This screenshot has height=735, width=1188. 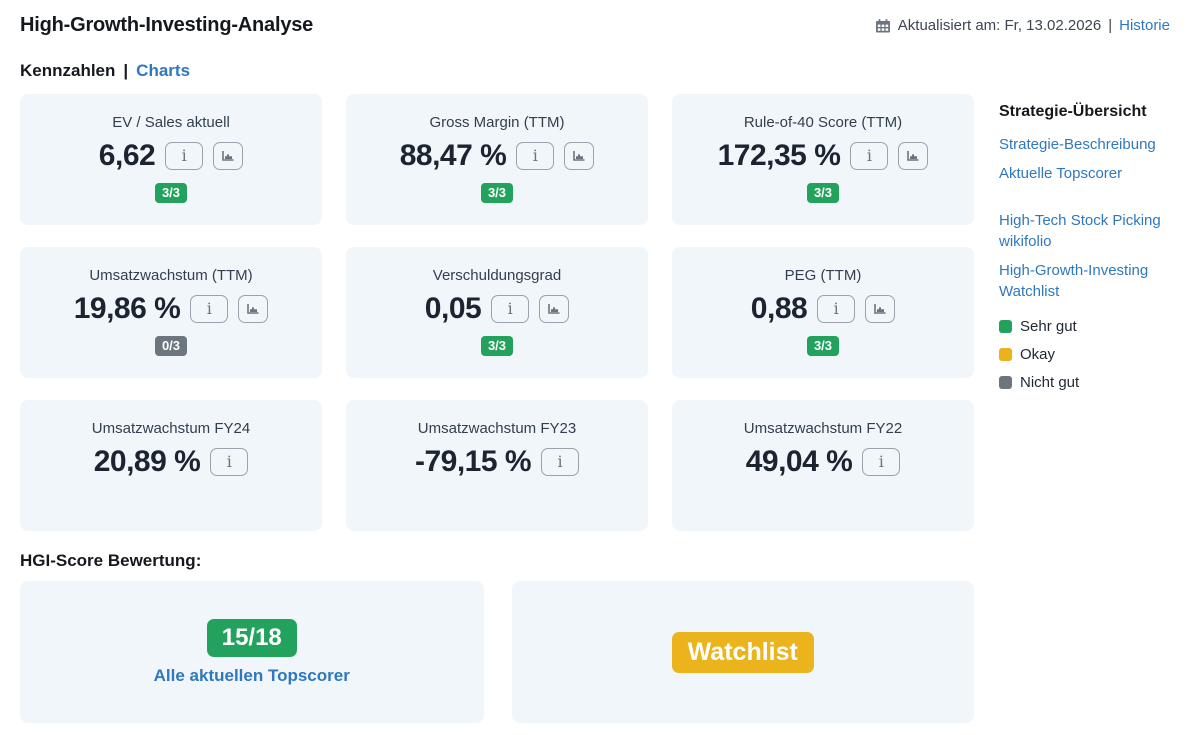 I want to click on legend-item: Nicht gut, so click(x=1084, y=382).